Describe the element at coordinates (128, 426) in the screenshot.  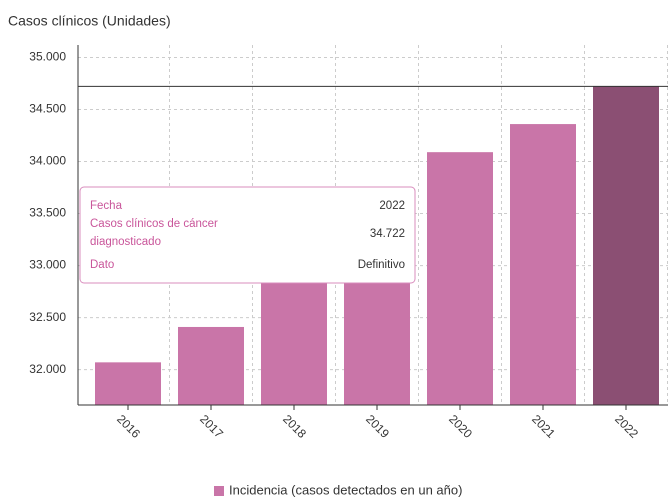
I see `x-tick-label: 2016` at that location.